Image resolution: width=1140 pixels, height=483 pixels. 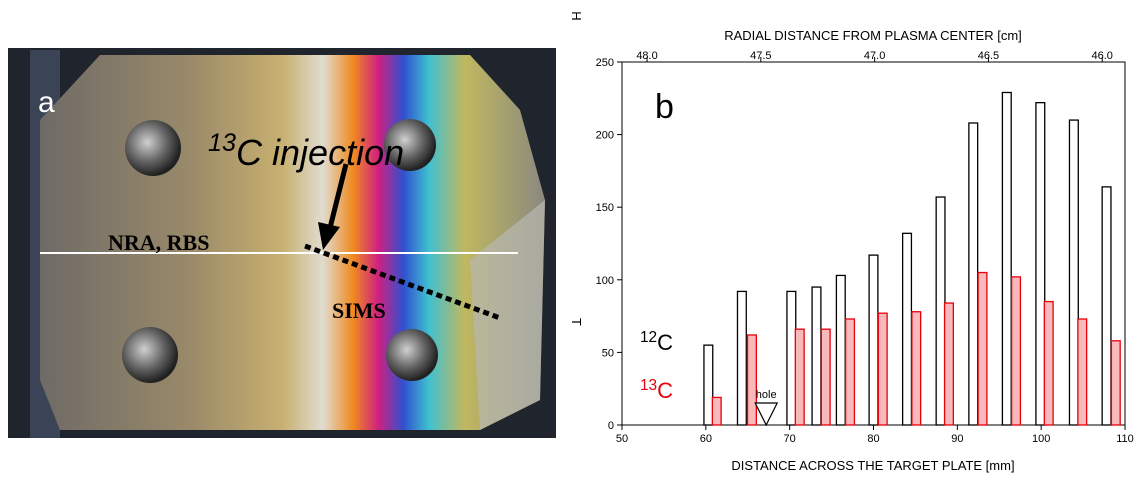 What do you see at coordinates (760, 56) in the screenshot?
I see `x2-tick-label: 47.5` at bounding box center [760, 56].